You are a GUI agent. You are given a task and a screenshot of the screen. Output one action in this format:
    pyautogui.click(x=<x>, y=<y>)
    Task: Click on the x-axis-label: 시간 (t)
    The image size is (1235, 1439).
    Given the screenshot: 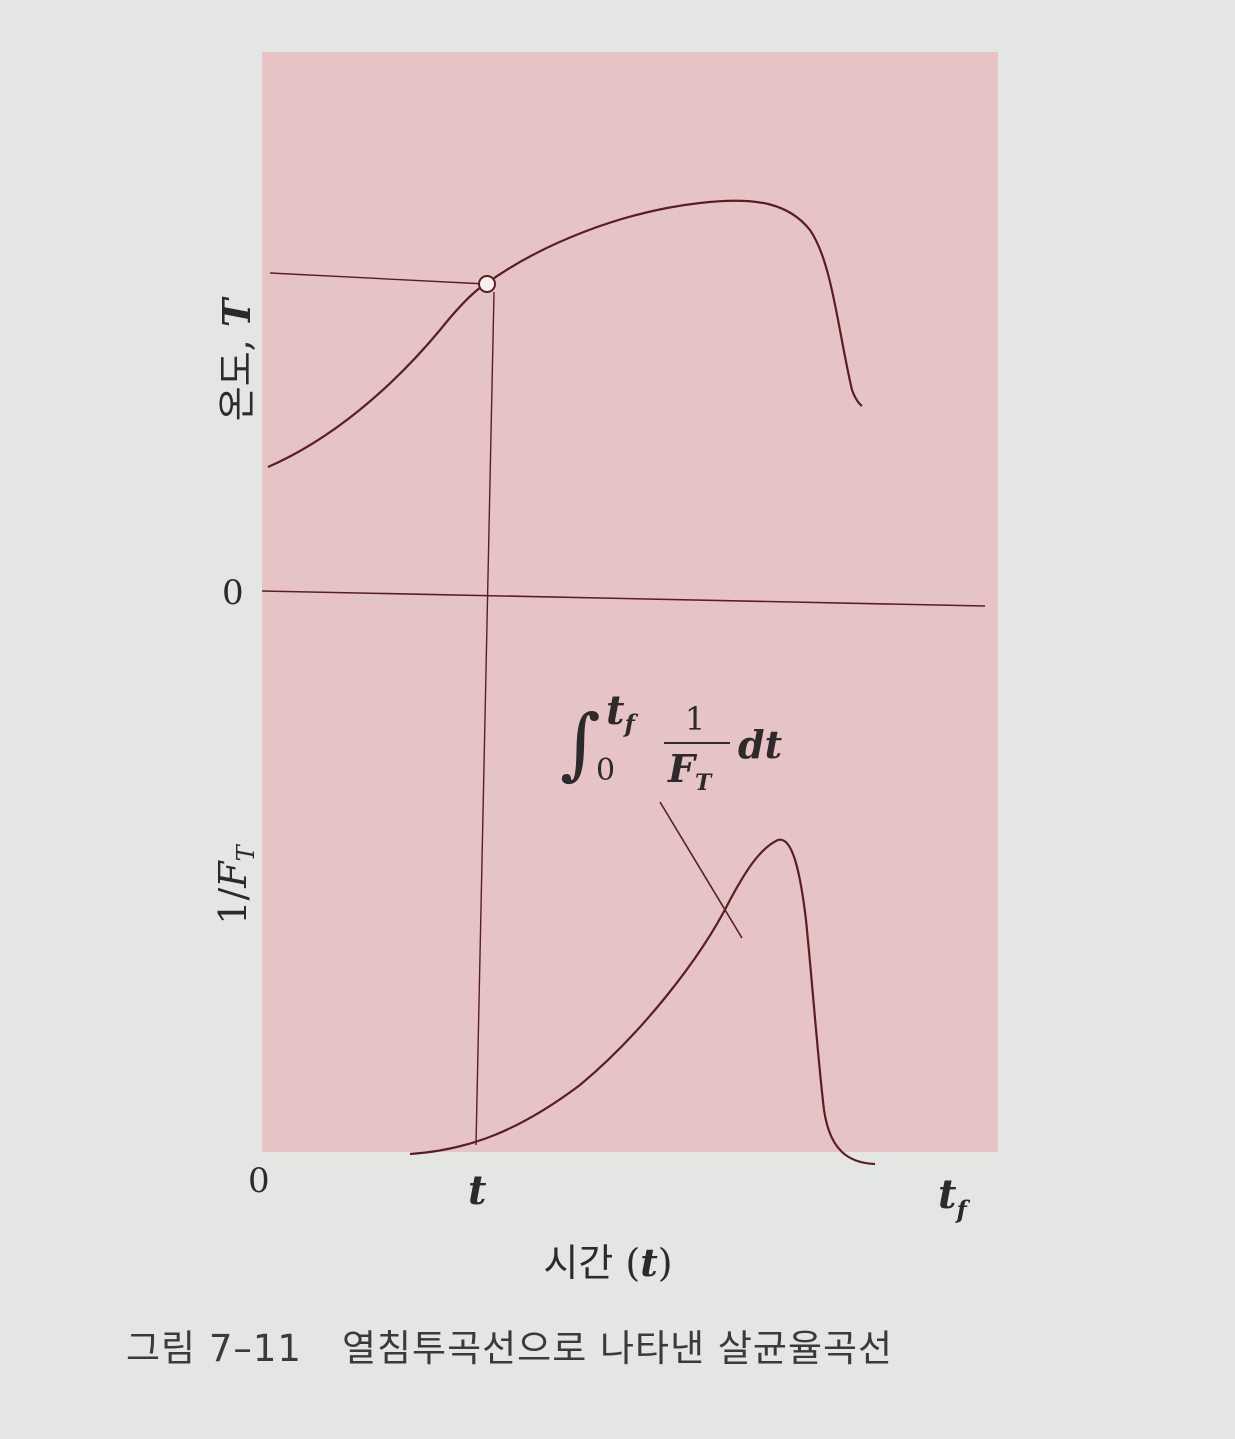 What is the action you would take?
    pyautogui.click(x=607, y=1262)
    